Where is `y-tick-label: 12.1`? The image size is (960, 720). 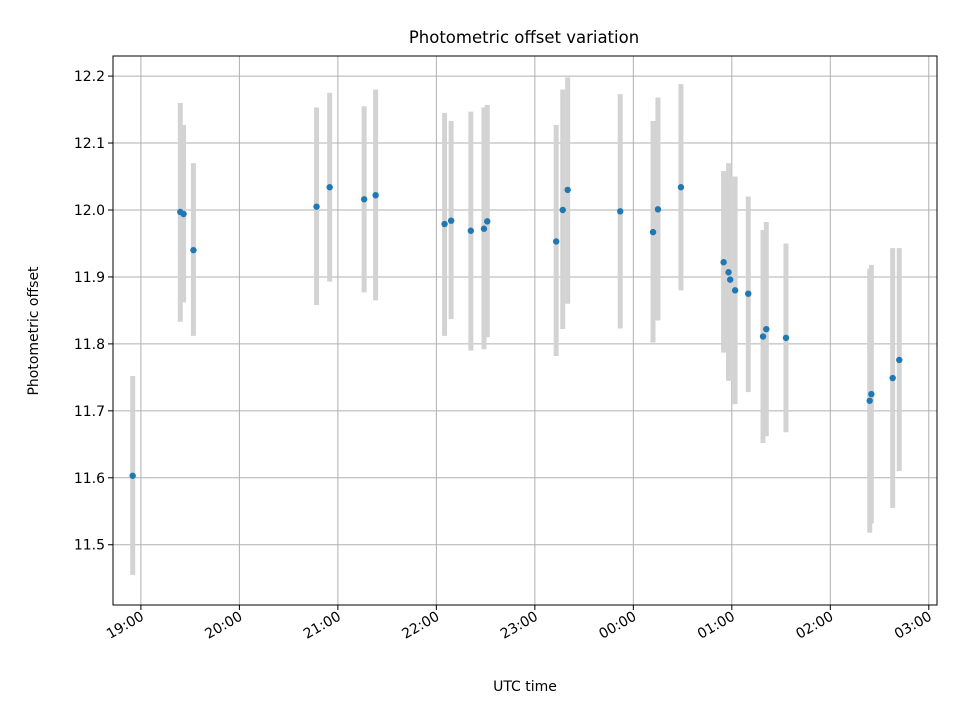
y-tick-label: 12.1 is located at coordinates (89, 144).